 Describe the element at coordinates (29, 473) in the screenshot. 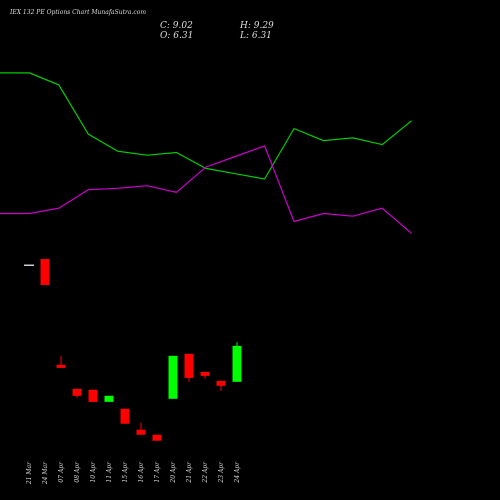

I see `x-tick-label: 21 Mar` at that location.